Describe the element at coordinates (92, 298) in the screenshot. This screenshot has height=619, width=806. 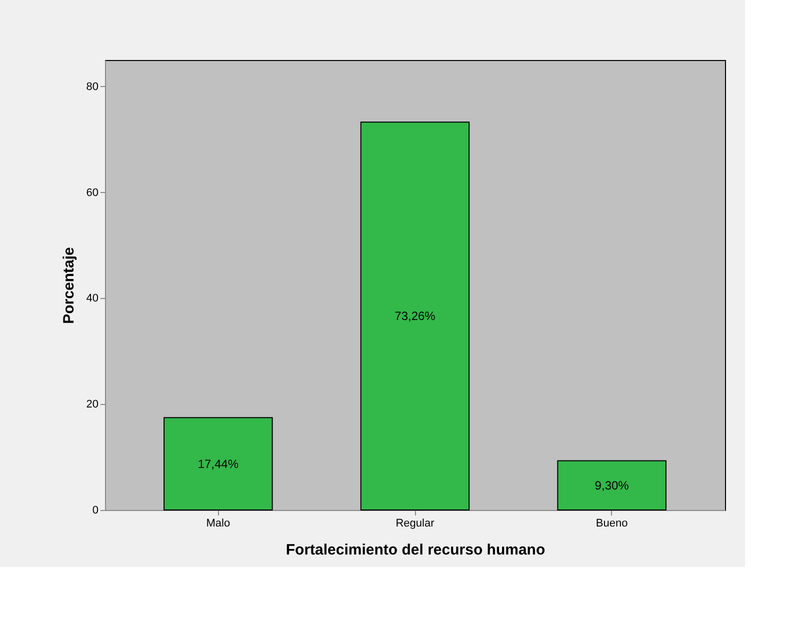
I see `y-tick-label: 40` at that location.